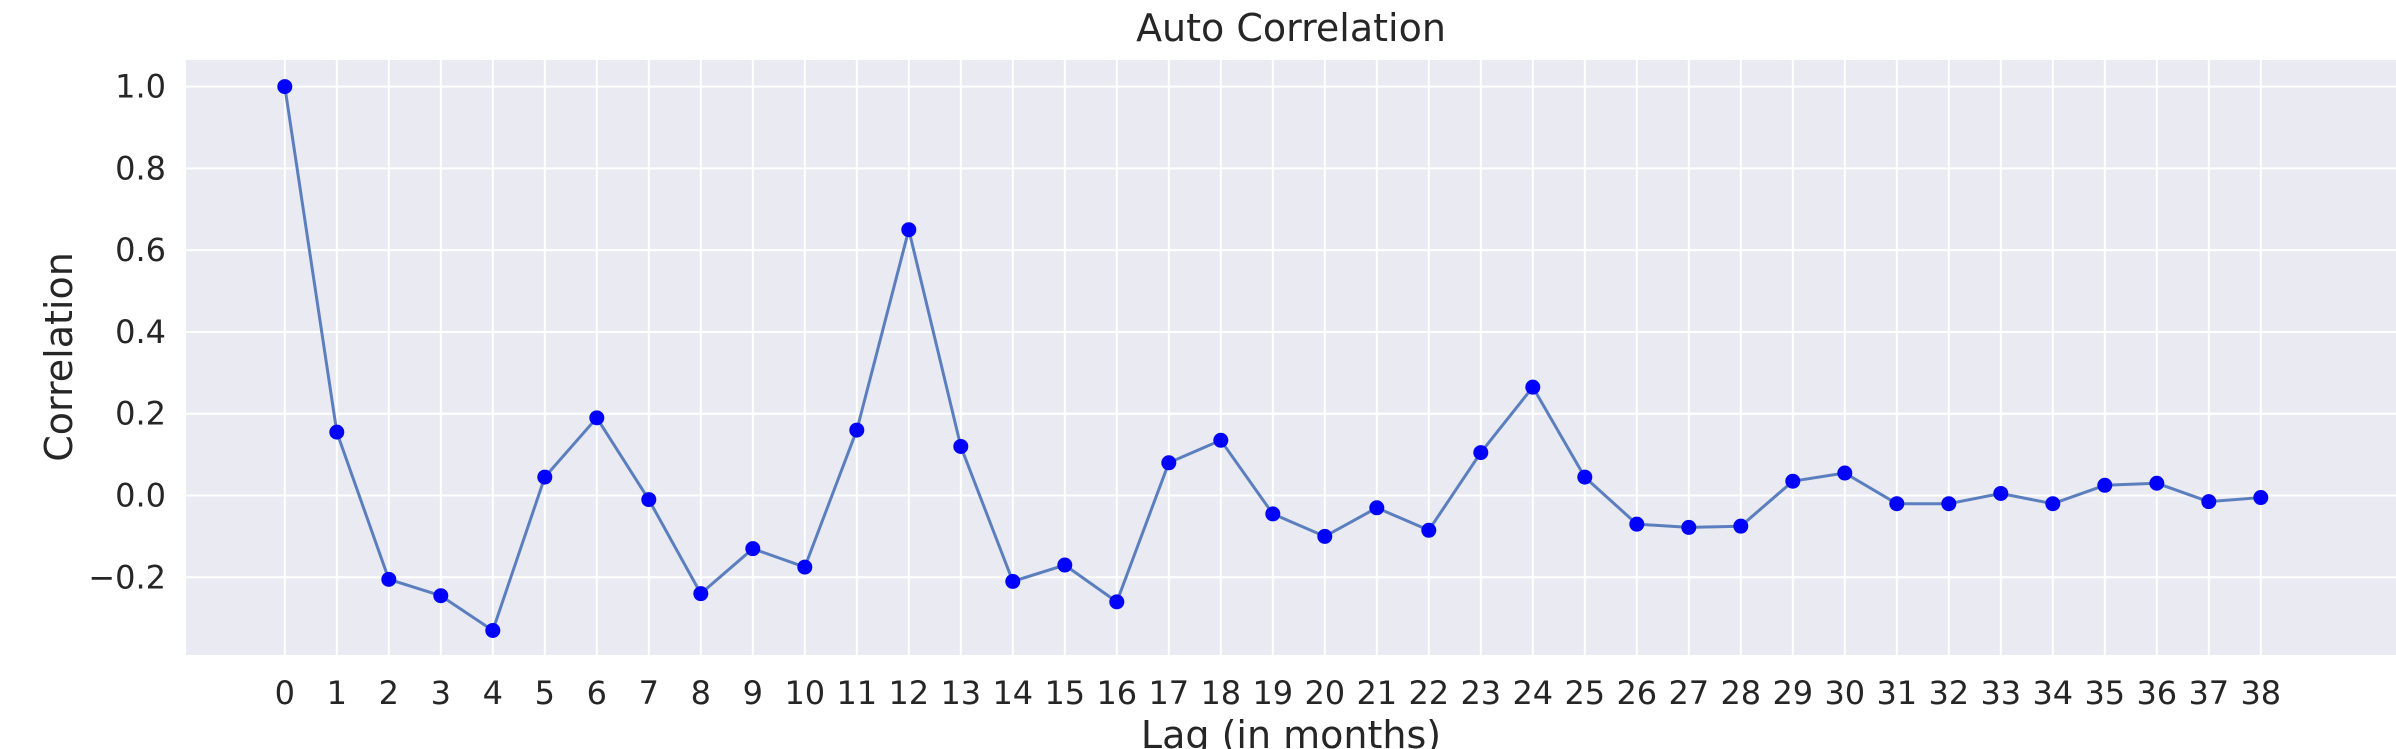  Describe the element at coordinates (2156, 693) in the screenshot. I see `x-tick-label-36: 36` at that location.